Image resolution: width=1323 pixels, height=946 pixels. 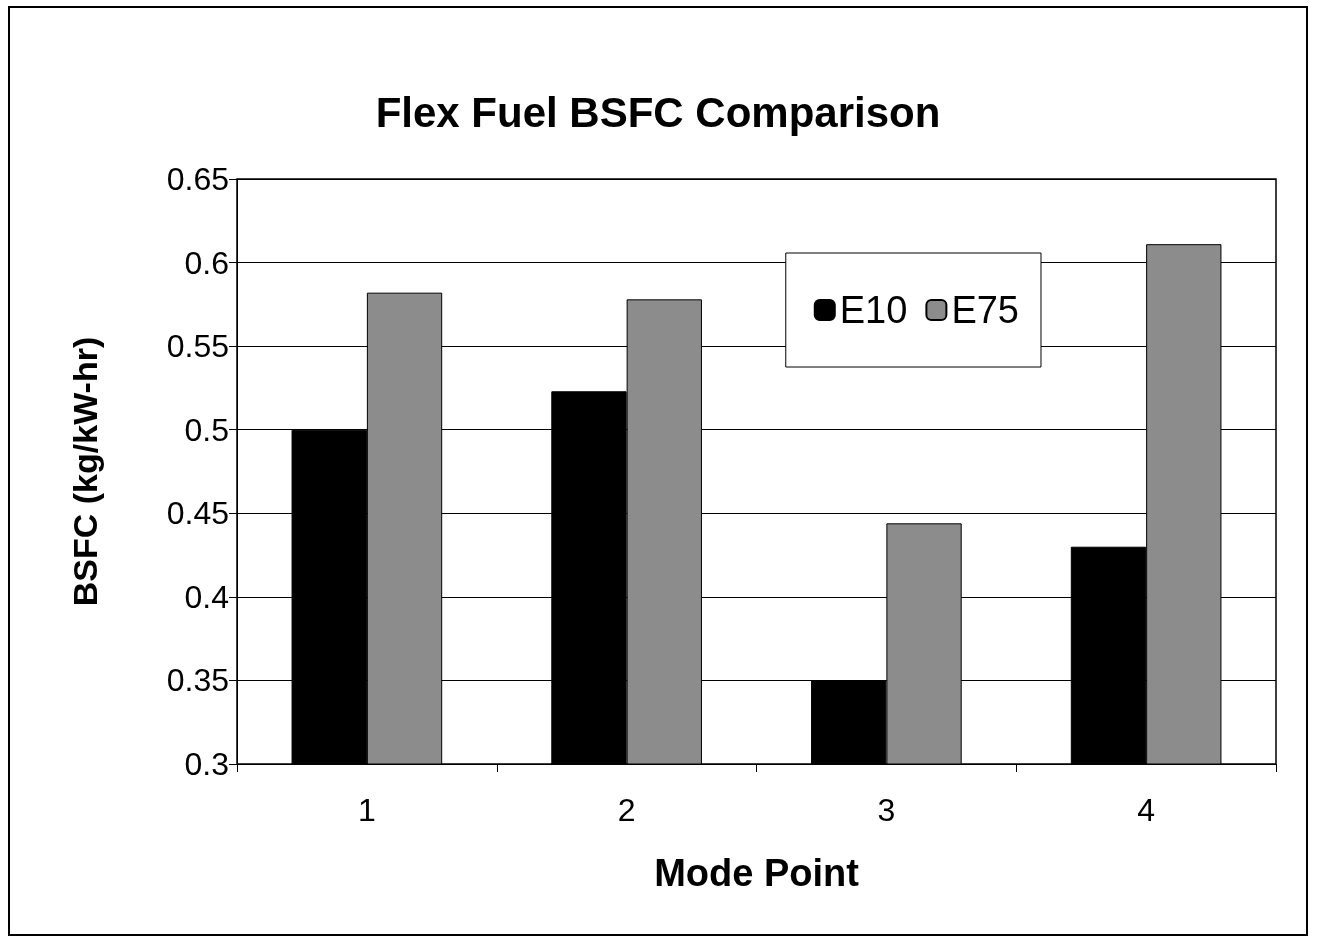 I want to click on legend-label: E10, so click(x=873, y=310).